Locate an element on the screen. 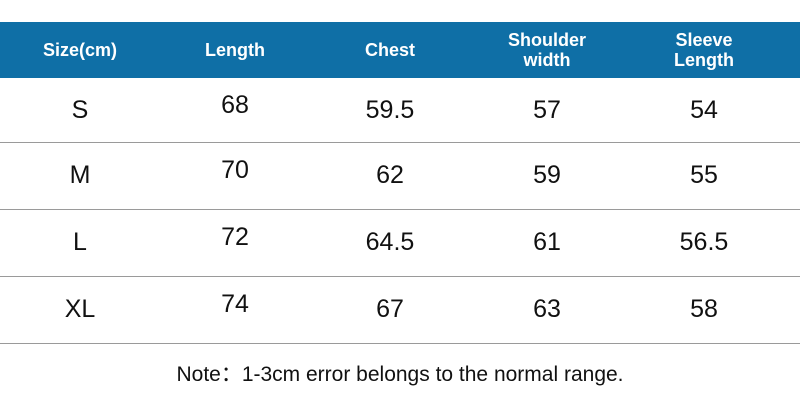 The height and width of the screenshot is (404, 800). table-cell: M is located at coordinates (80, 175).